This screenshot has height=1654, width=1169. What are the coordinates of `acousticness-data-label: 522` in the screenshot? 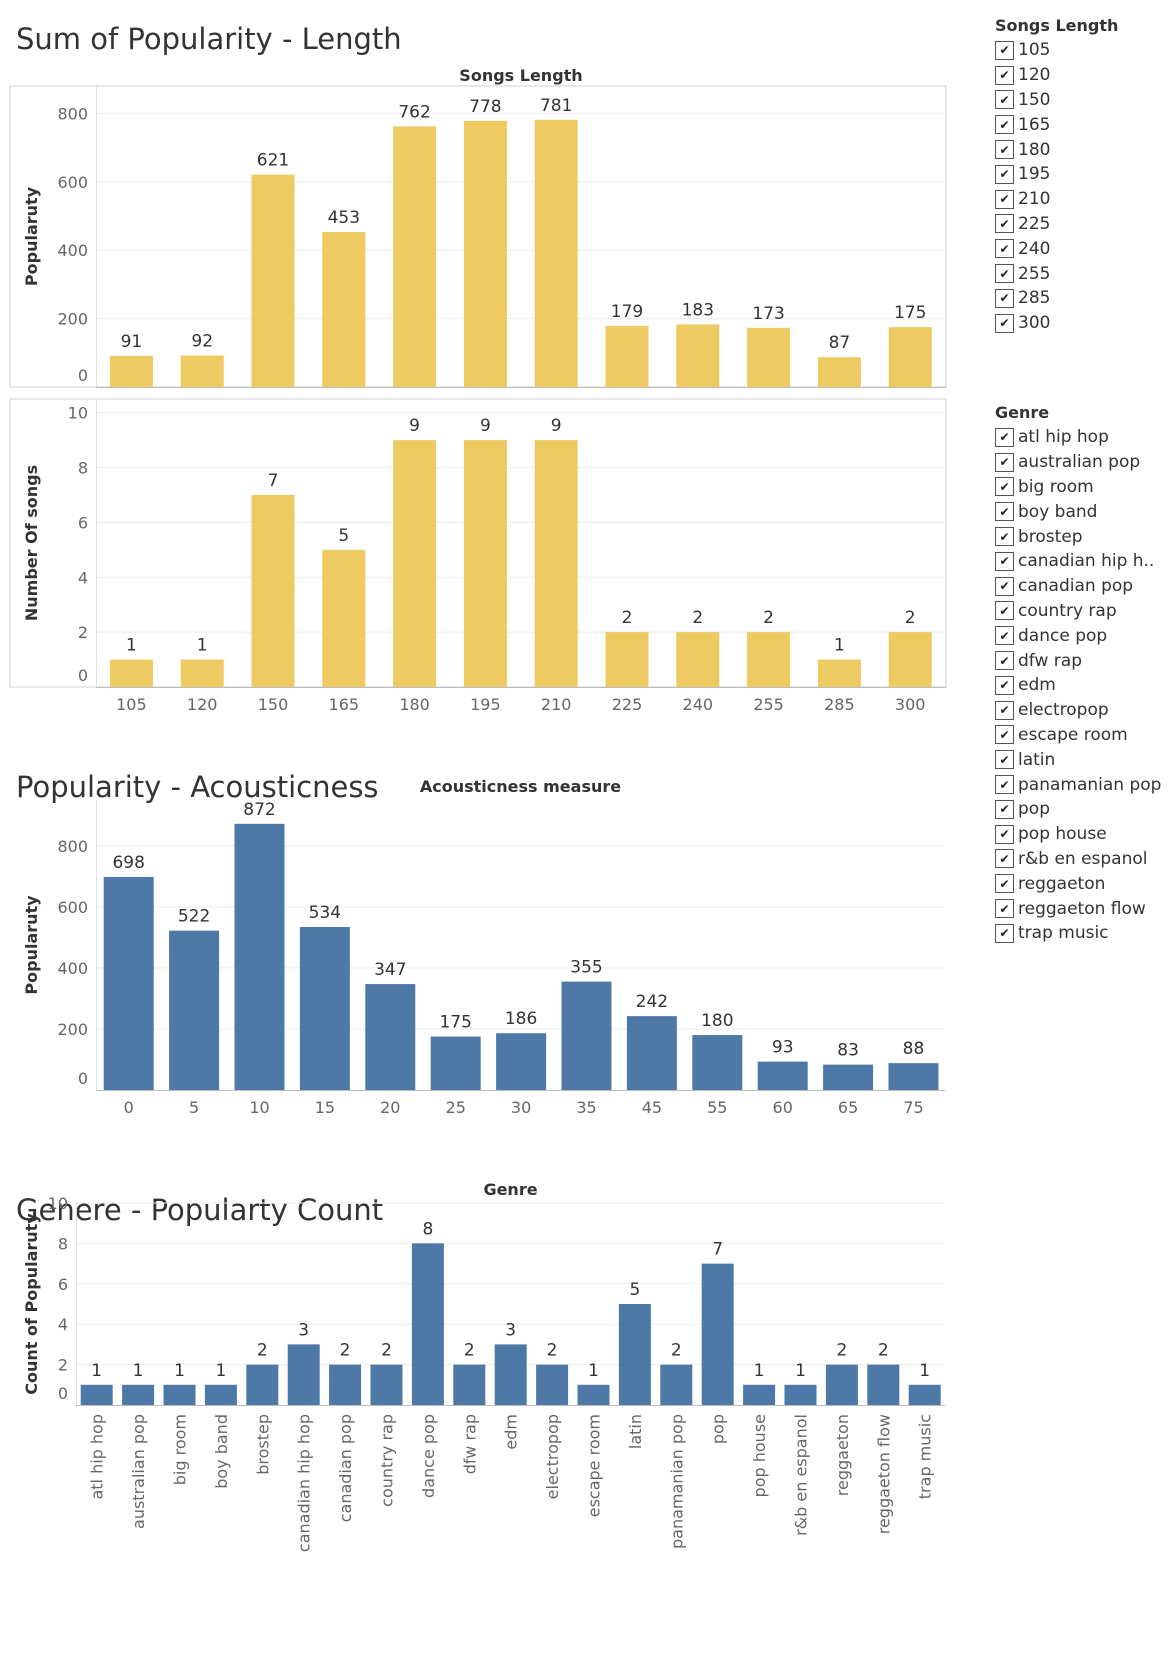 It's located at (194, 917).